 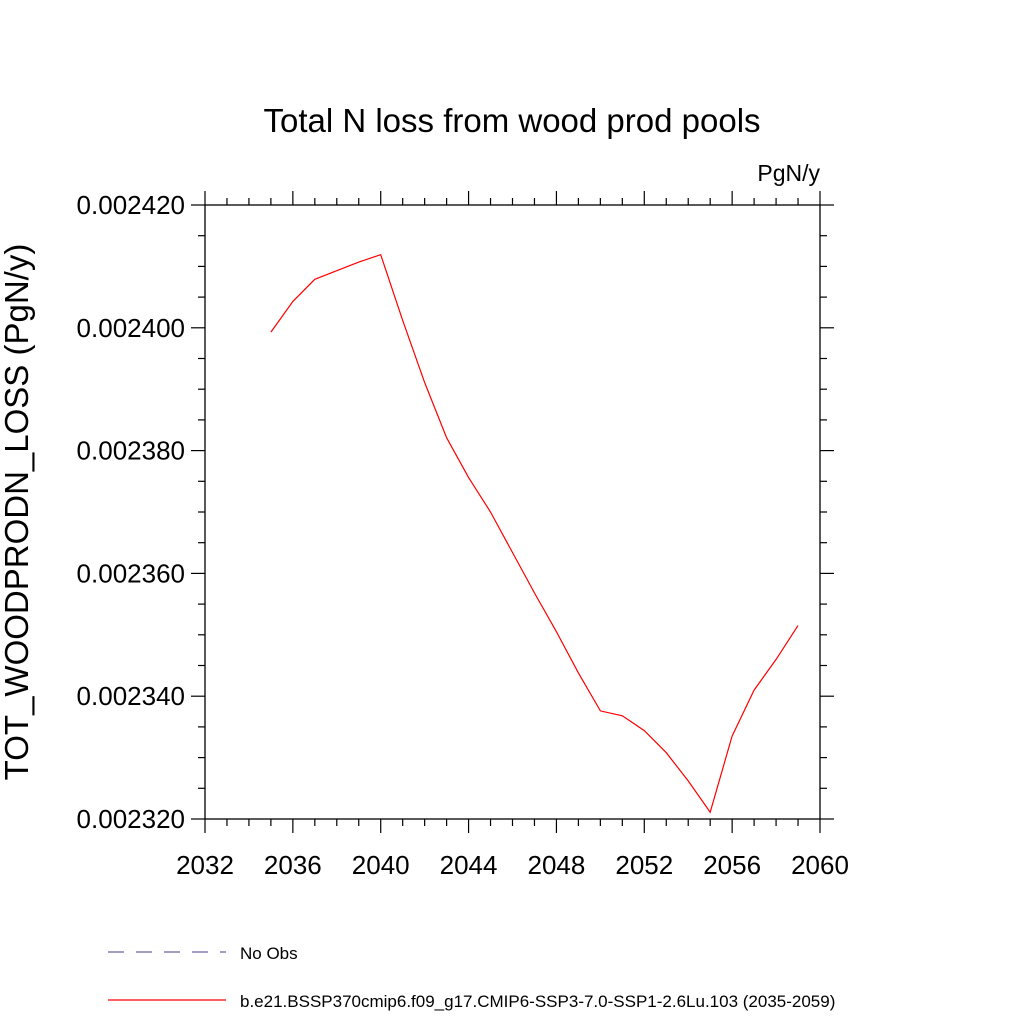 What do you see at coordinates (205, 865) in the screenshot?
I see `x-tick-label: 2032` at bounding box center [205, 865].